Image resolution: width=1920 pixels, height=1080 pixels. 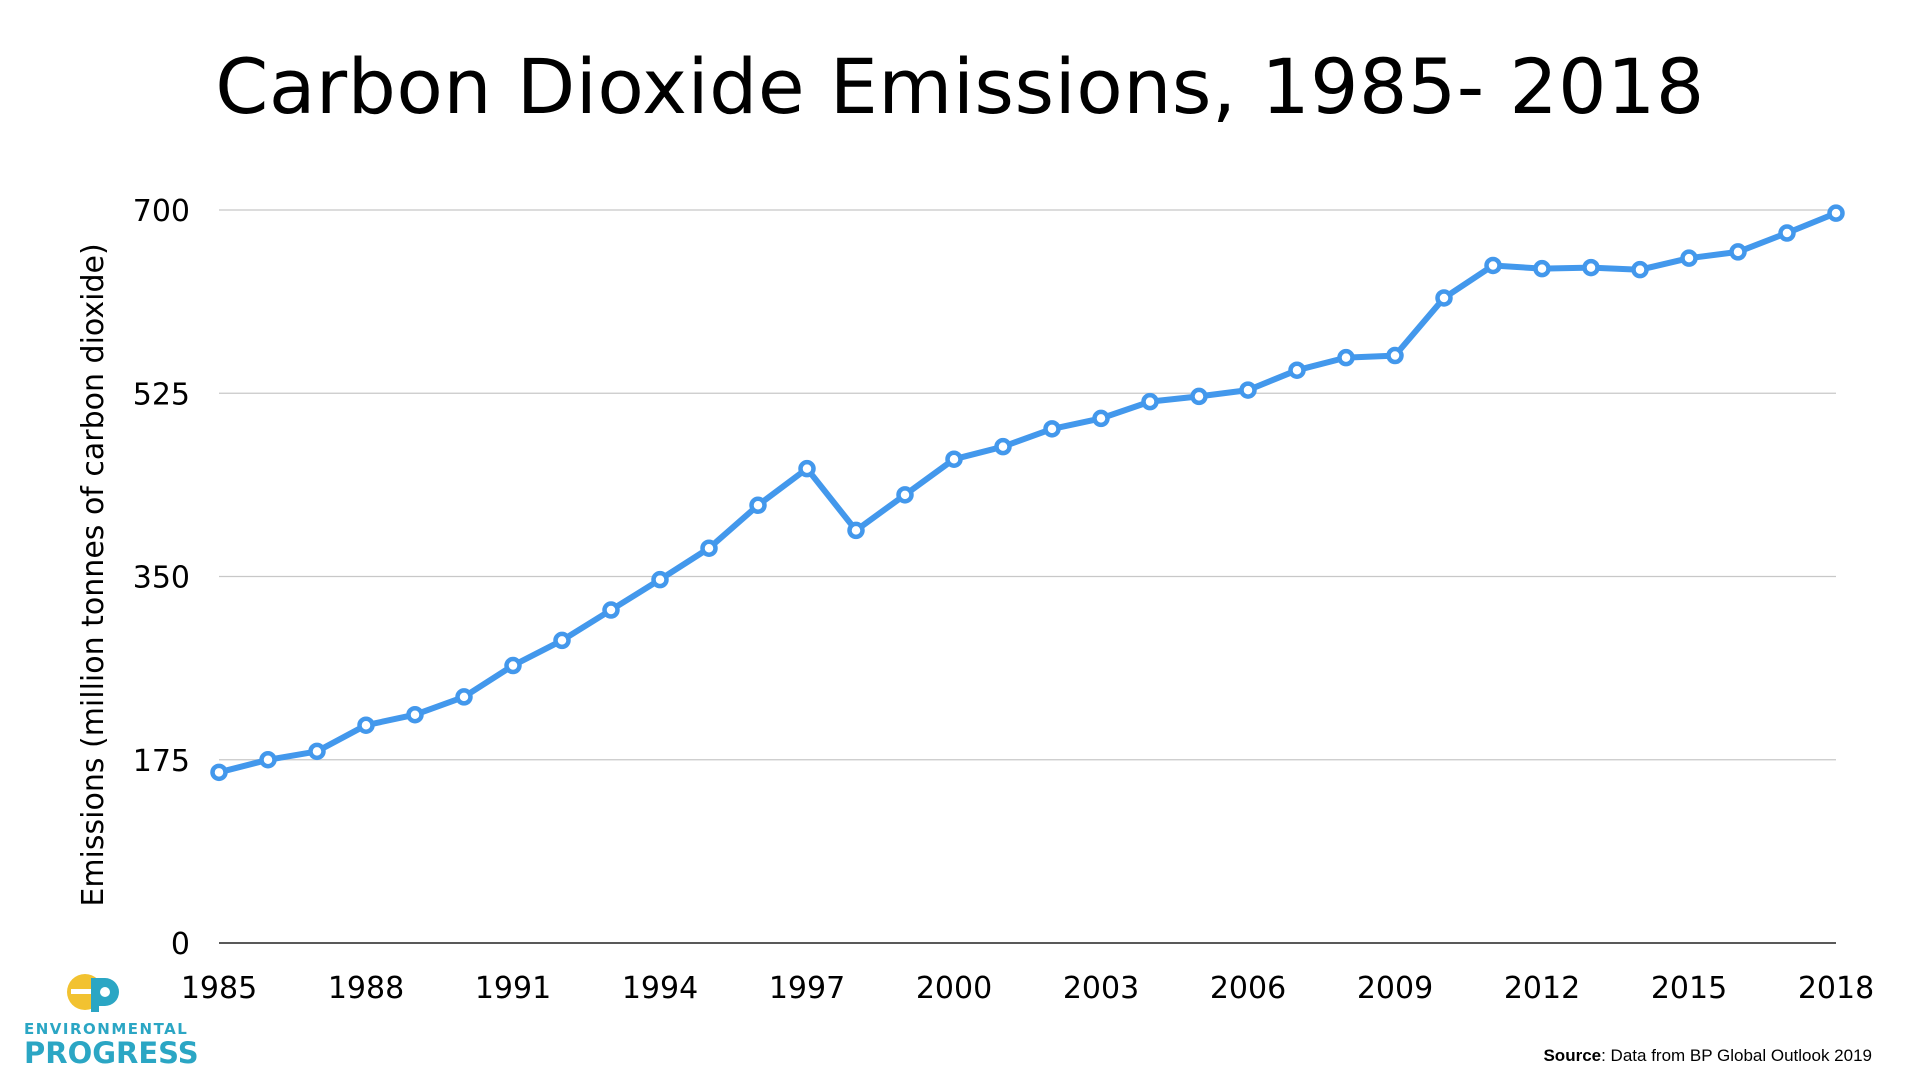 What do you see at coordinates (1395, 988) in the screenshot?
I see `x-tick-label-2009: 2009` at bounding box center [1395, 988].